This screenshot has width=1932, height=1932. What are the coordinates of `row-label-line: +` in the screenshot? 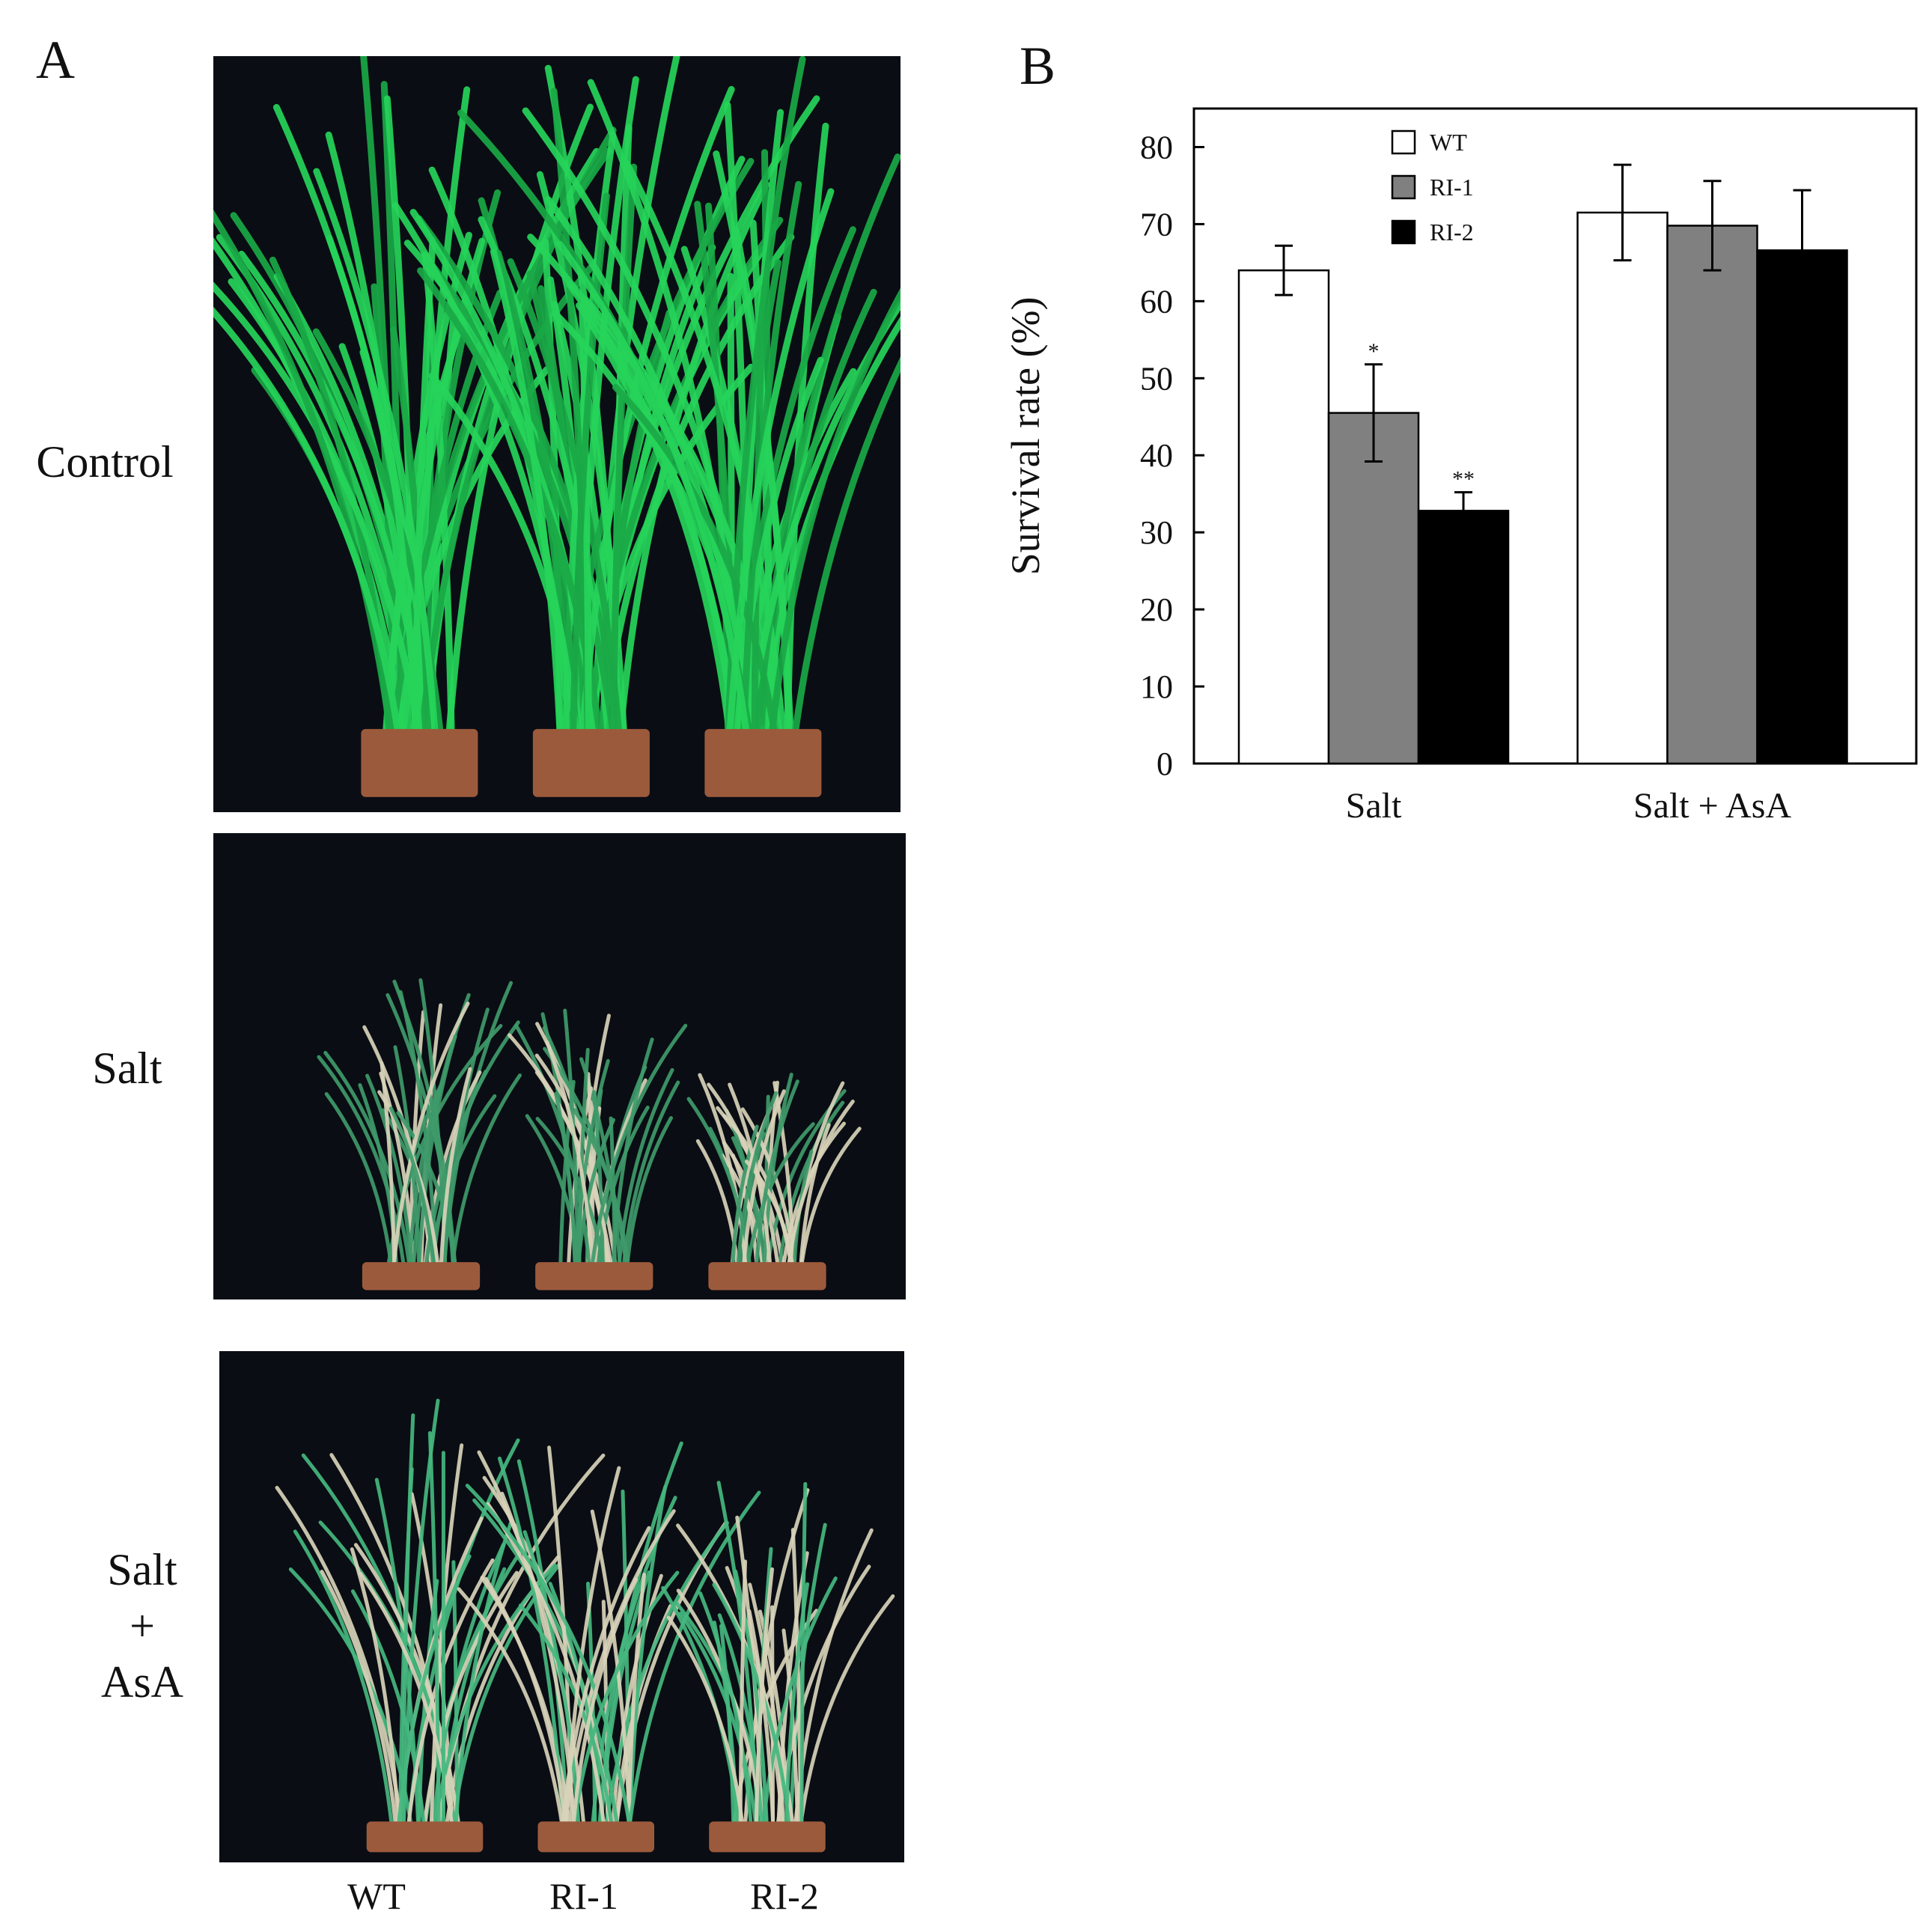 It's located at (142, 1626).